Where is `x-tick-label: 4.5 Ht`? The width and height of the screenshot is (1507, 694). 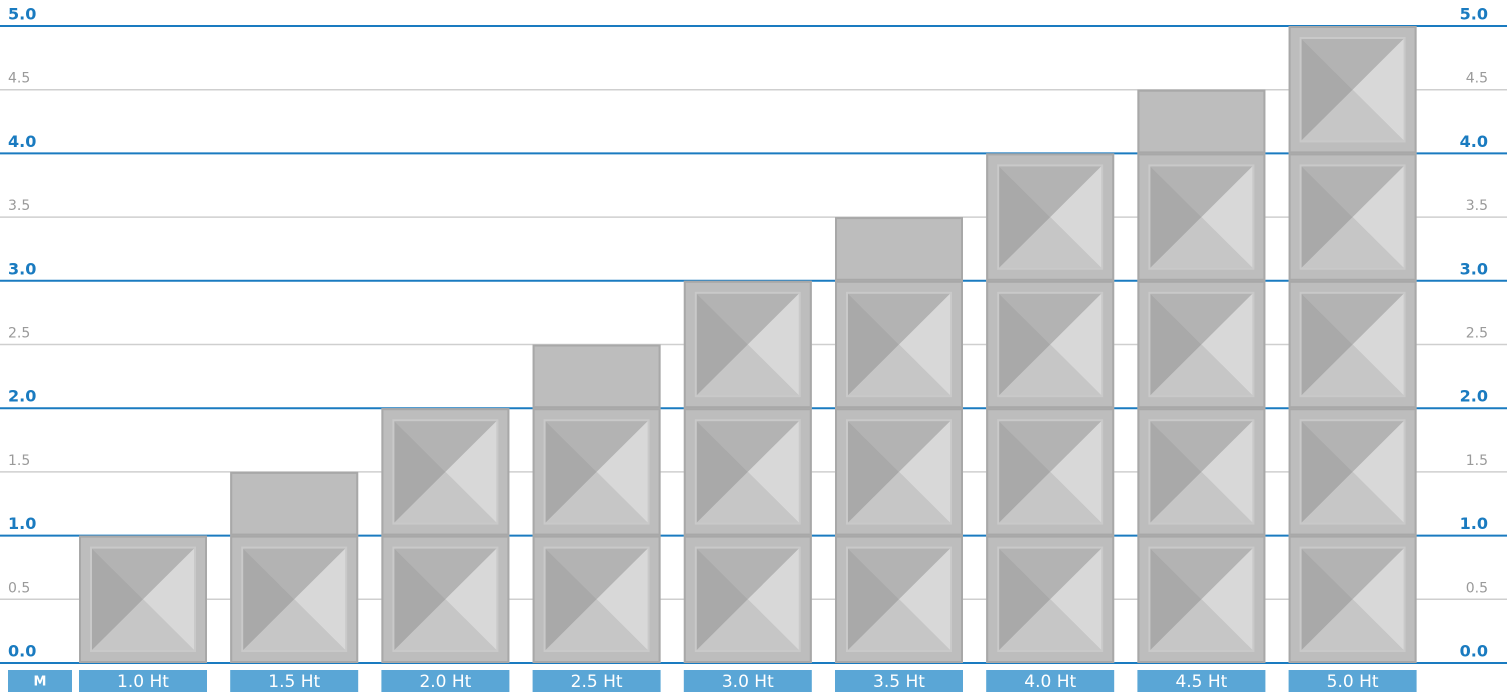
x-tick-label: 4.5 Ht is located at coordinates (1201, 682).